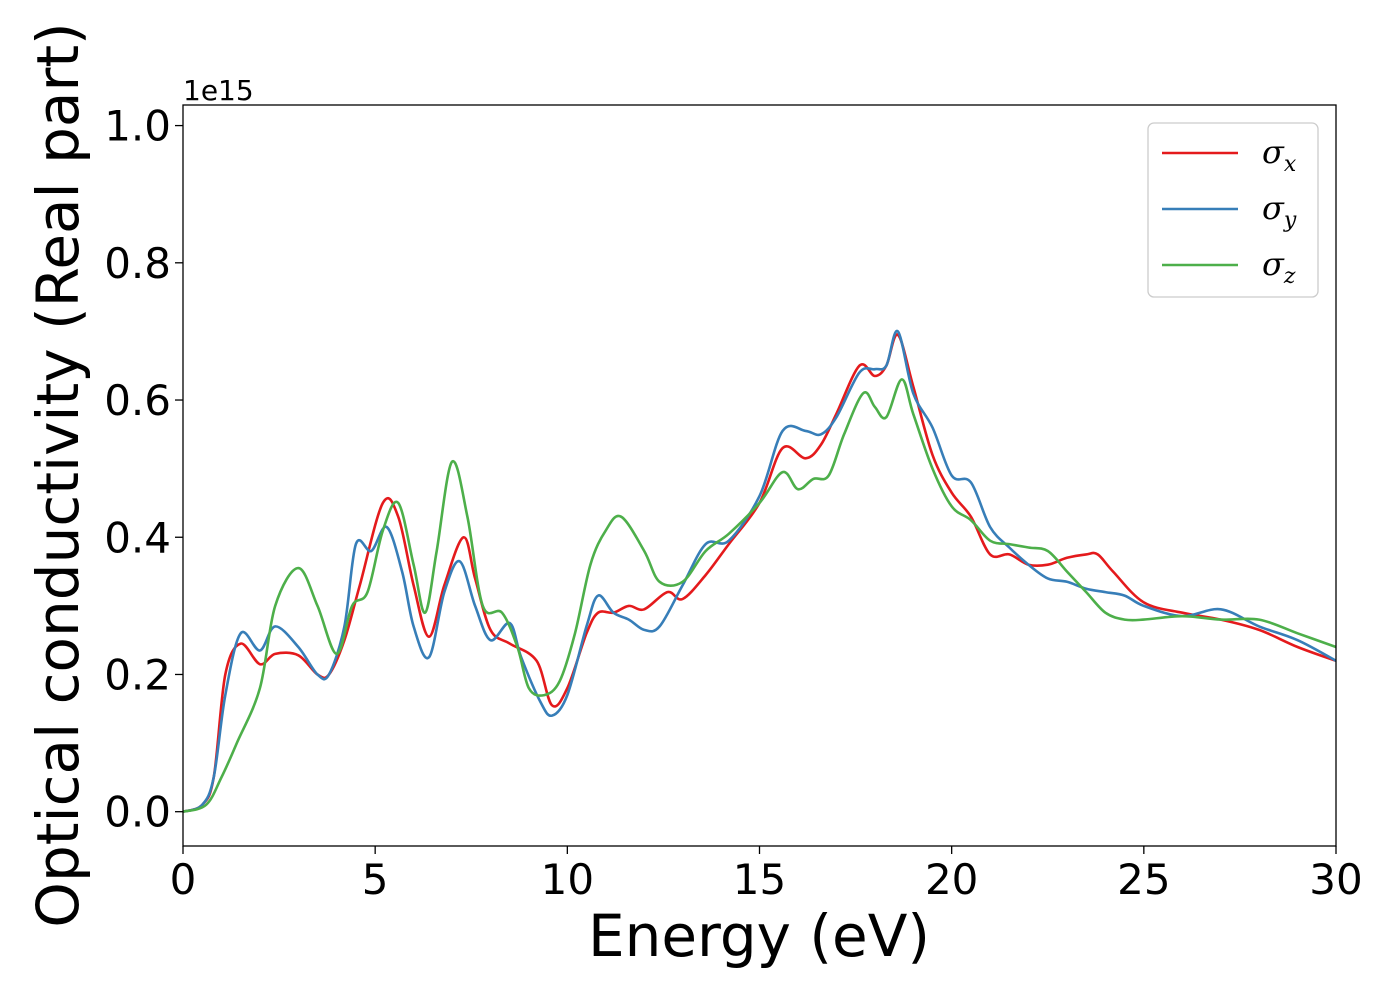 The width and height of the screenshot is (1400, 1000). I want to click on x-tick-label: 10, so click(567, 879).